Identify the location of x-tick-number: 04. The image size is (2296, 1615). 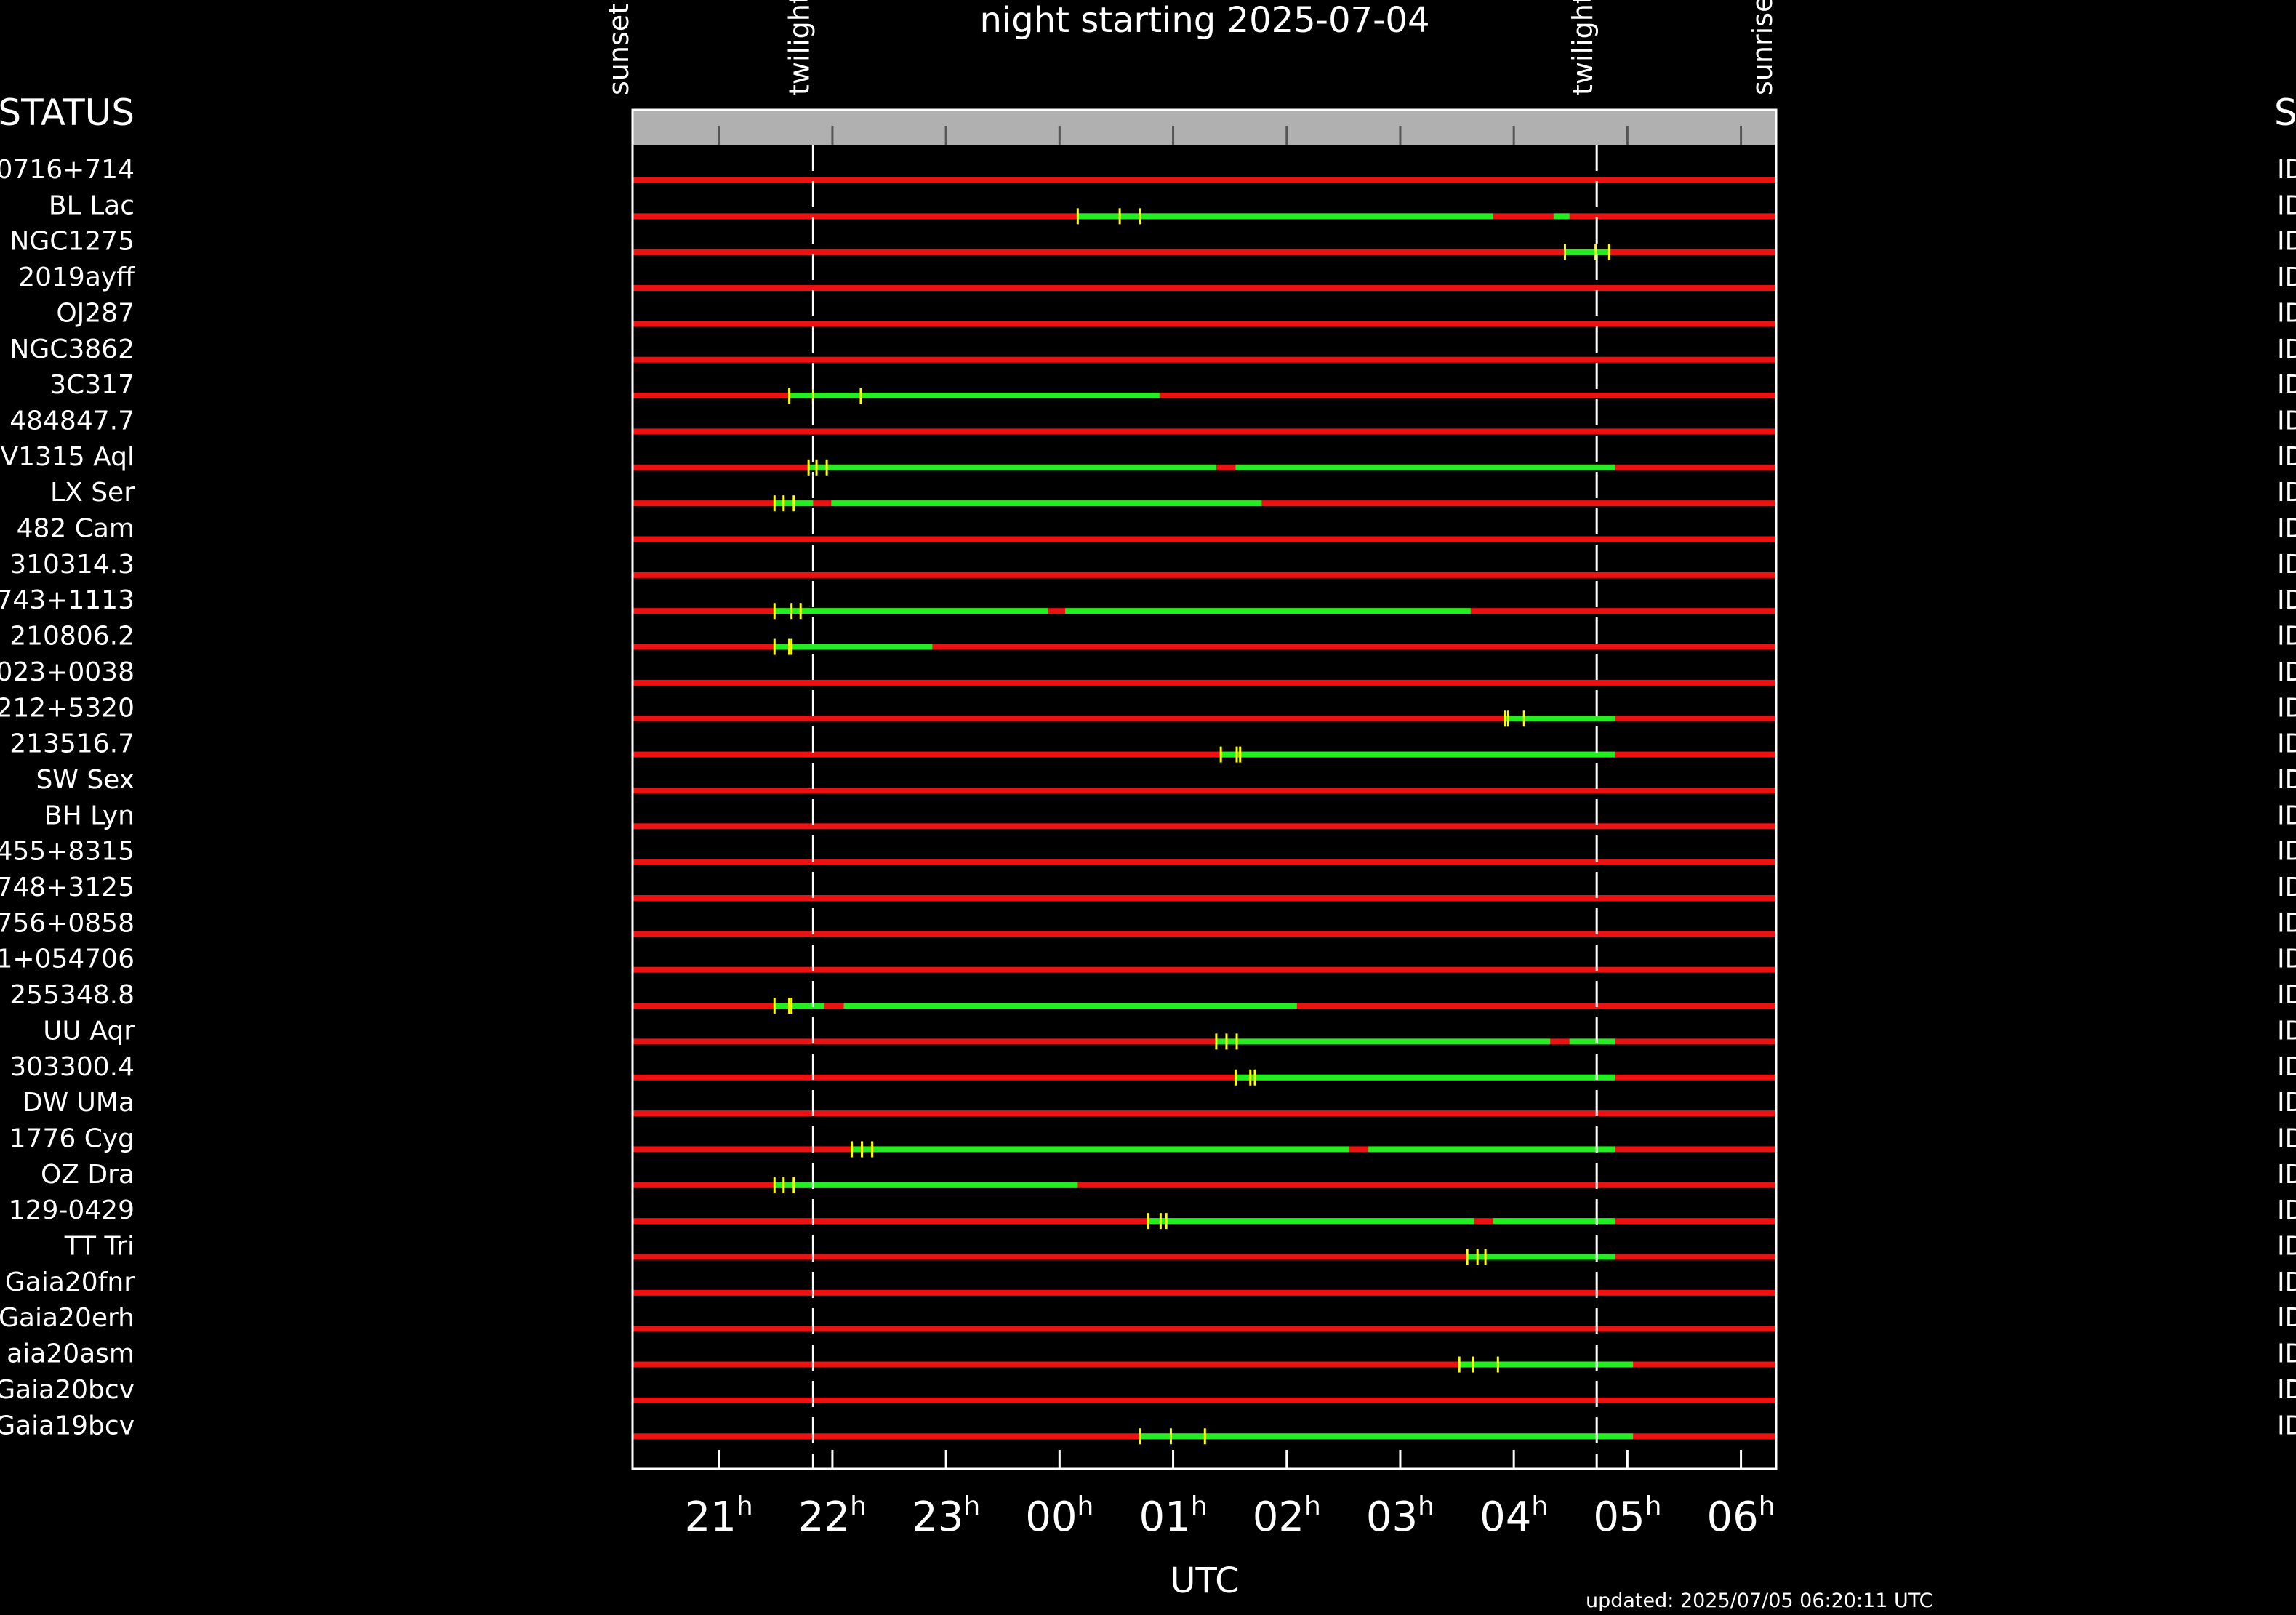
(1506, 1517).